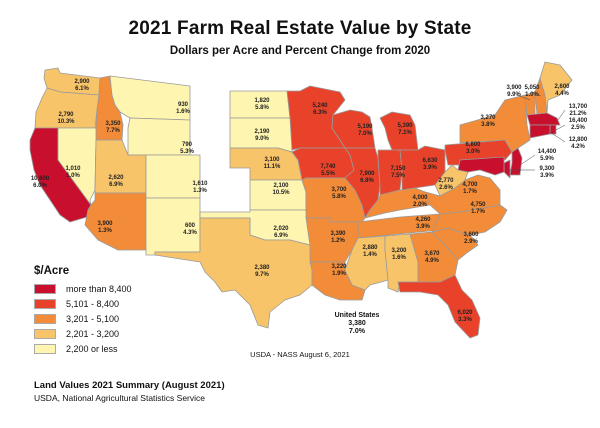 The image size is (600, 428). I want to click on legend-item: 3,201 - 5,100, so click(83, 318).